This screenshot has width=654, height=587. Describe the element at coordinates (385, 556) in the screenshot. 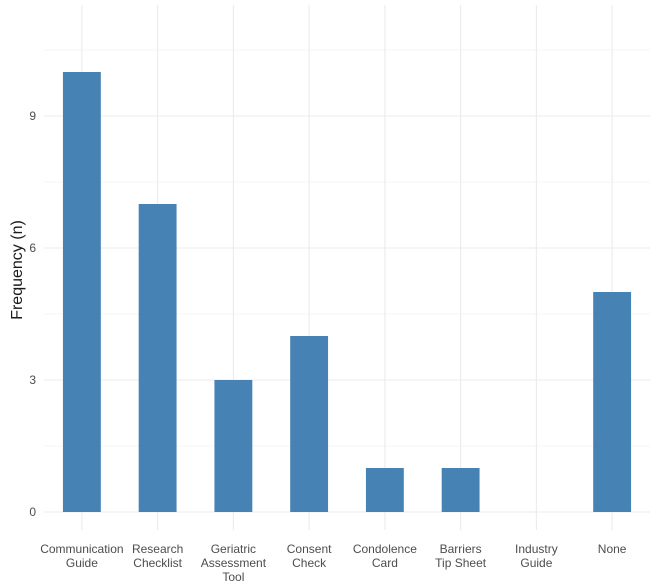

I see `x-tick-label: Condolence Card` at that location.